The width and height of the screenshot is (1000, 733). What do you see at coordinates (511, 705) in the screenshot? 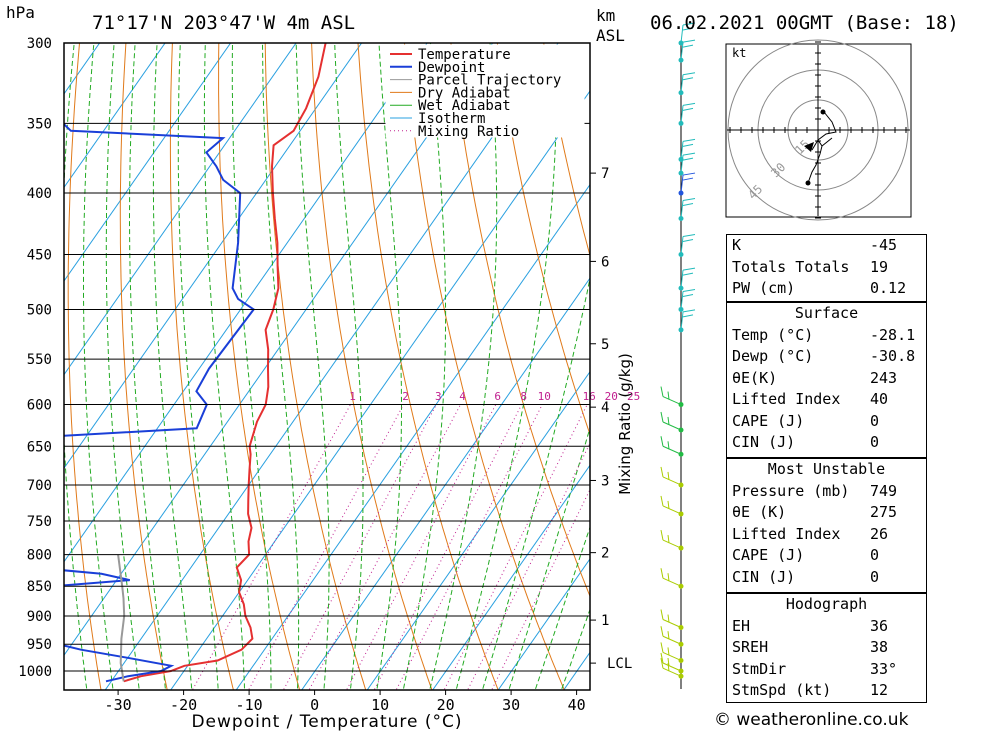
I see `x-tick-label: 30` at bounding box center [511, 705].